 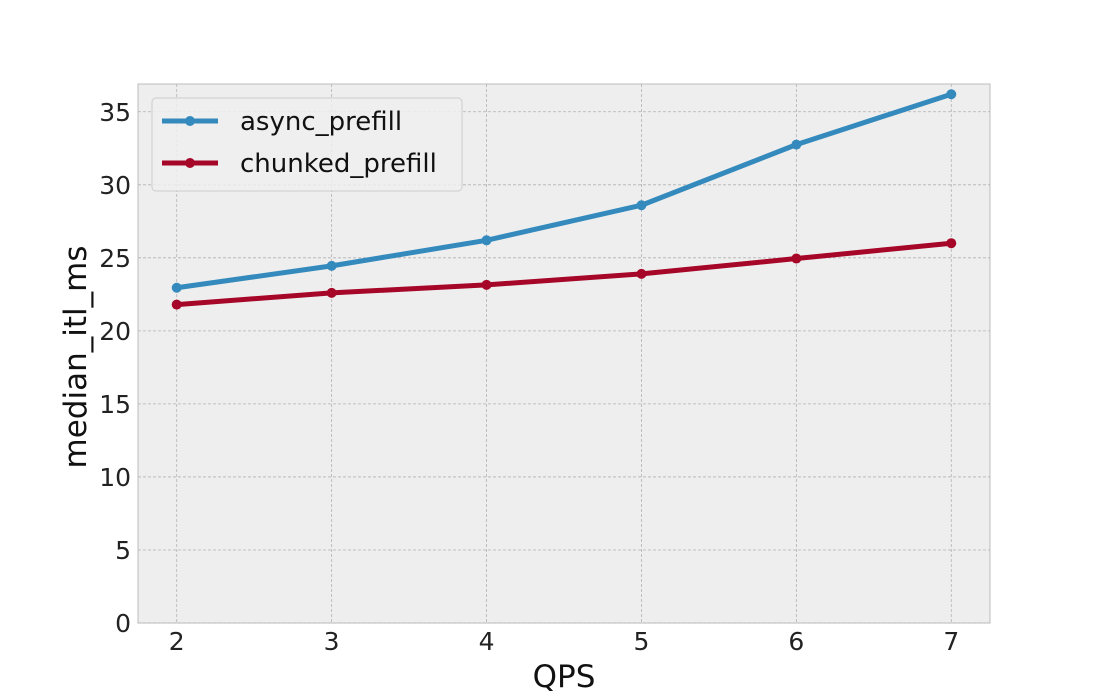 I want to click on y-tick-label: 15, so click(x=115, y=404).